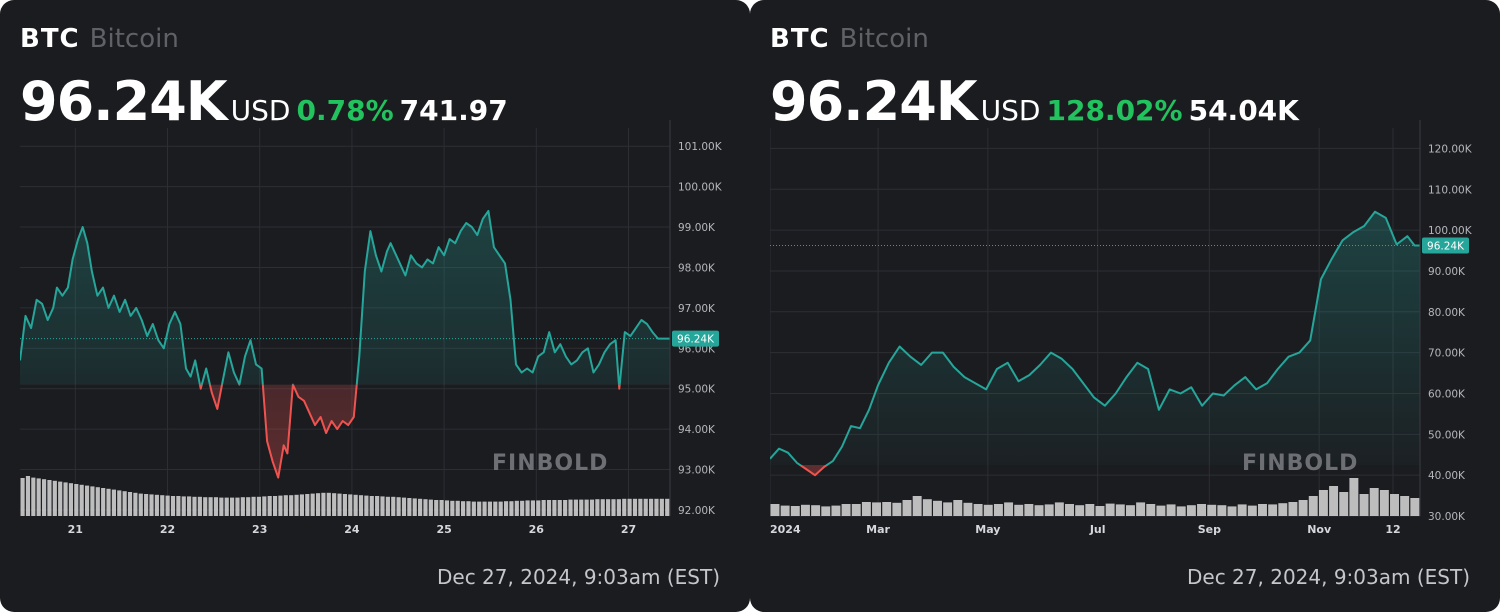  I want to click on x-tick-label: Sep, so click(1209, 529).